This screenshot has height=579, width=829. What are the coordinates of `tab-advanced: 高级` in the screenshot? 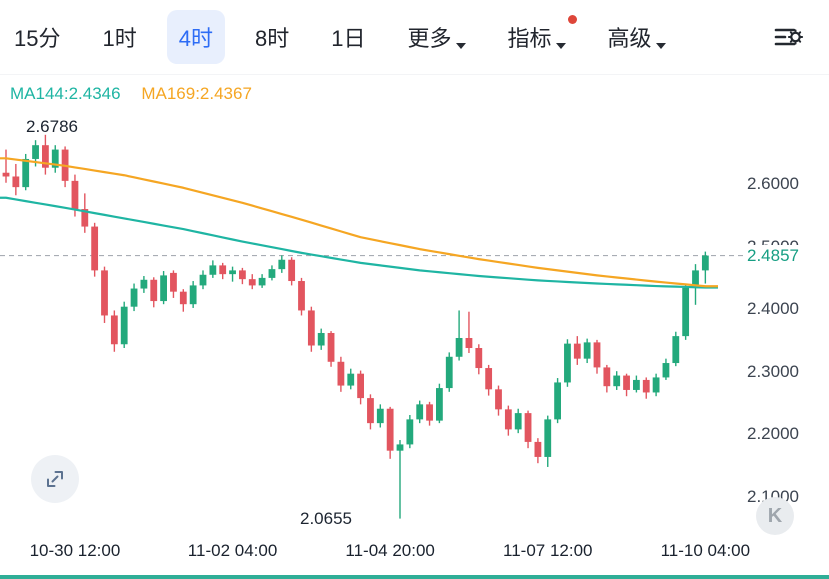 It's located at (637, 37).